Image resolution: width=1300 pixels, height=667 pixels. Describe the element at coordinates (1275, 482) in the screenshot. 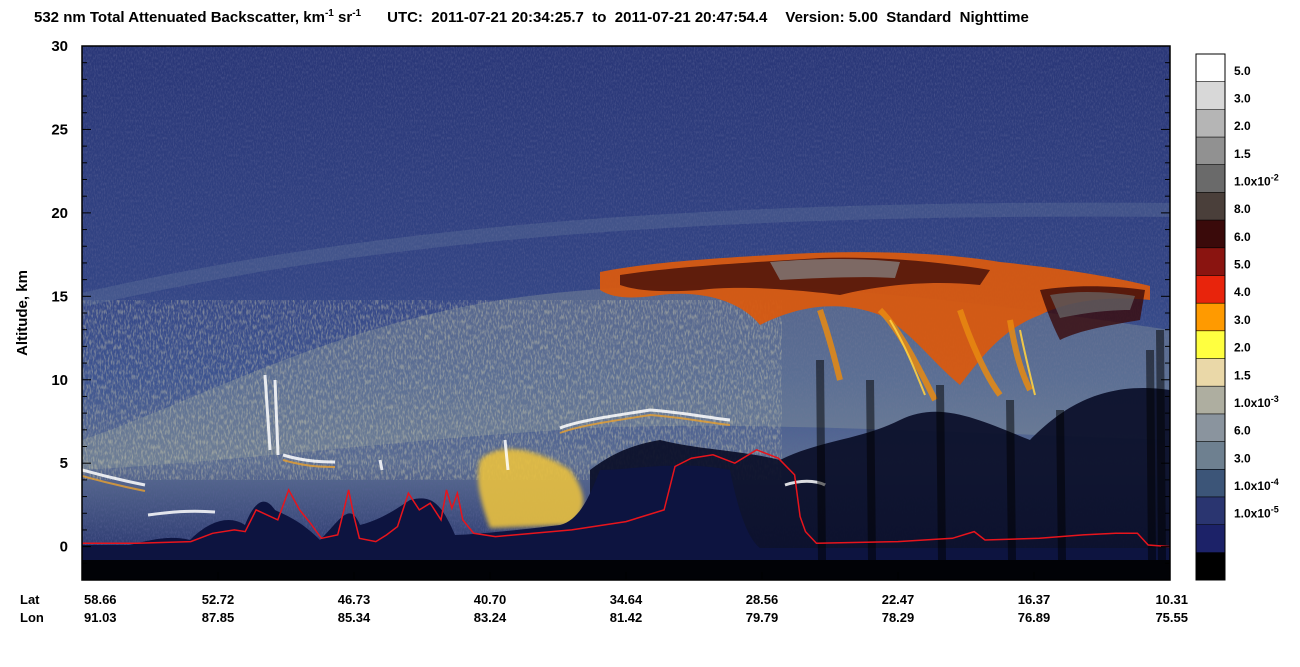

I see `colorbar-label-exponent: -4` at that location.